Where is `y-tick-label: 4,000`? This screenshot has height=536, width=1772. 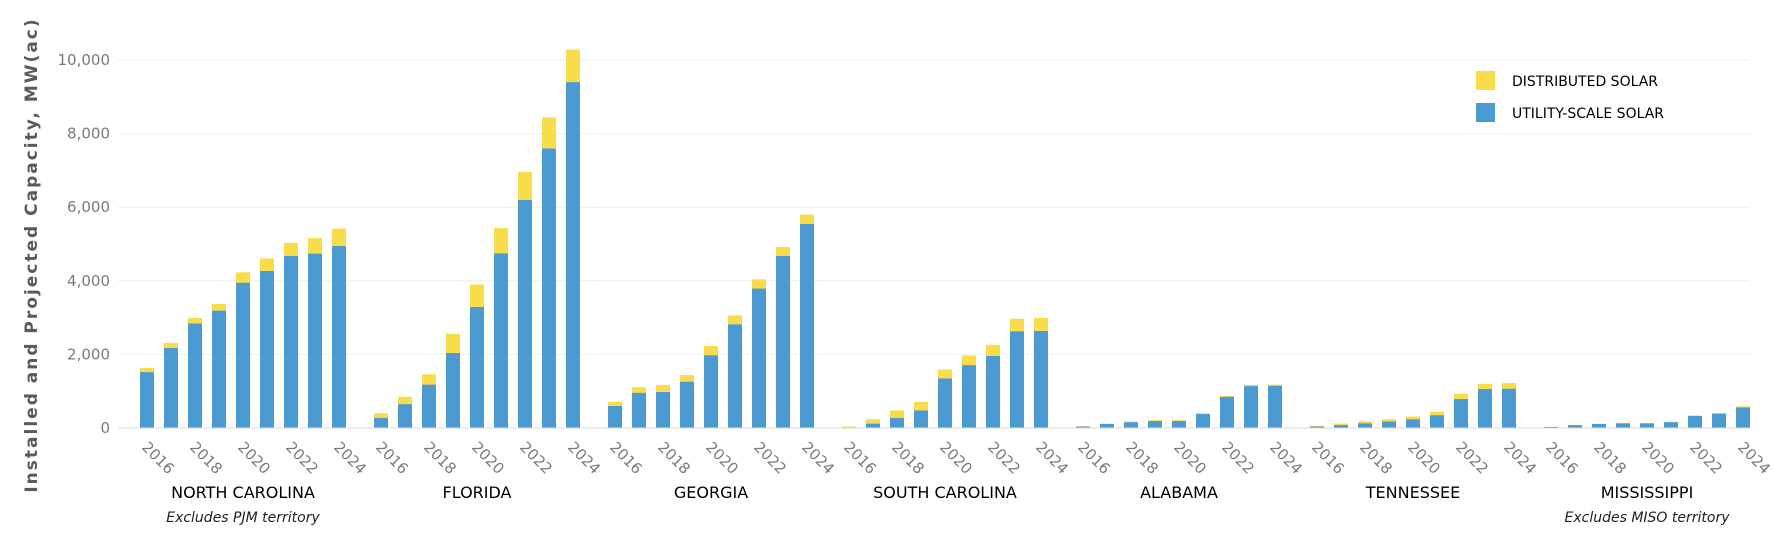 y-tick-label: 4,000 is located at coordinates (88, 281).